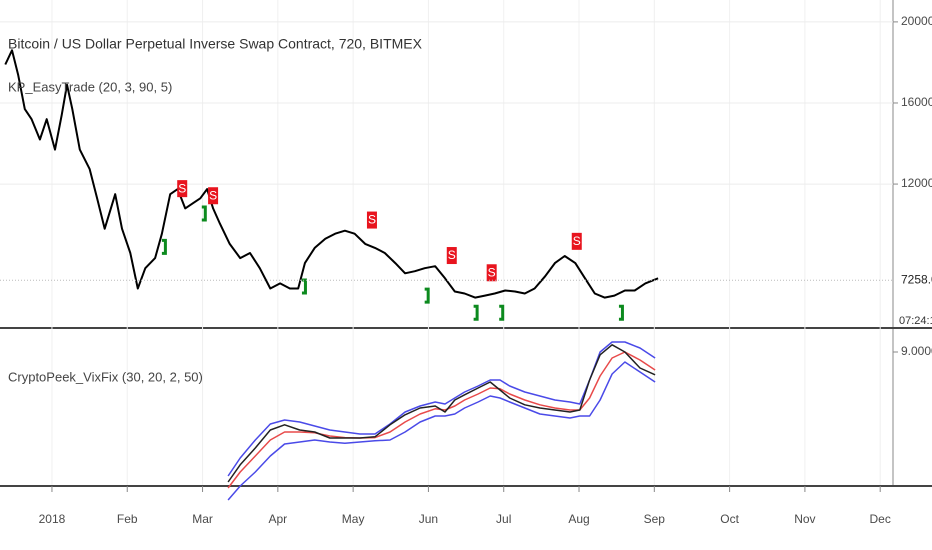  Describe the element at coordinates (52, 519) in the screenshot. I see `x-tick-label: 2018` at that location.